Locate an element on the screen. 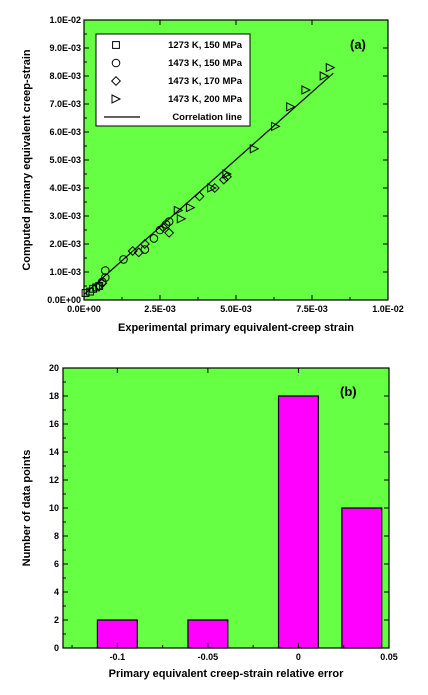  chart-b-x-tick-label: -0.1 is located at coordinates (118, 657).